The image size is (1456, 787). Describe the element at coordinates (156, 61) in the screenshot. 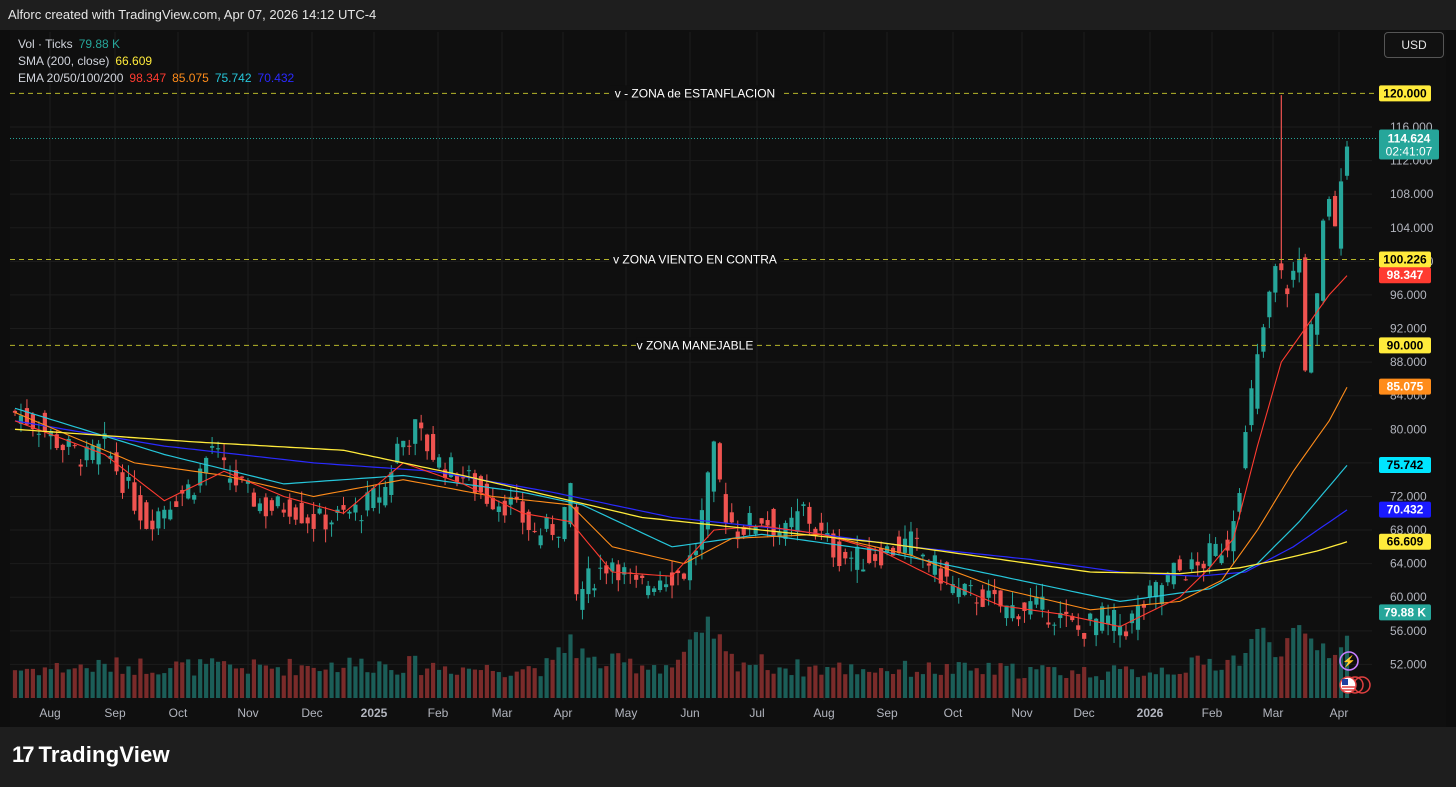

I see `legend-sma: SMA (200, close) 66.609` at that location.